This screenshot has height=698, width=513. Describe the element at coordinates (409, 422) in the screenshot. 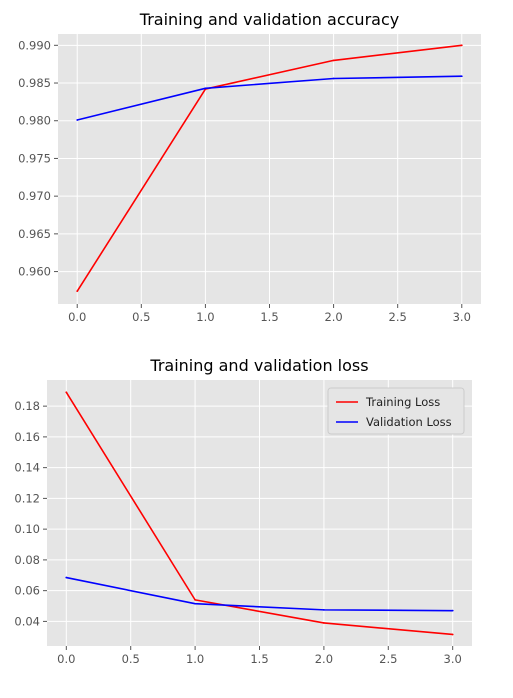

I see `legend-label: Validation Loss` at that location.